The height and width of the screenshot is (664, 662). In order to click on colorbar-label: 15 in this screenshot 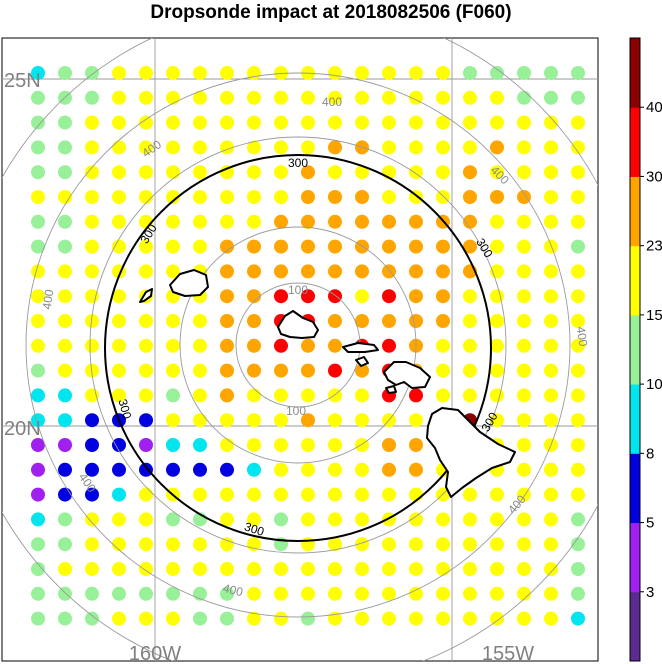, I will do `click(654, 315)`.